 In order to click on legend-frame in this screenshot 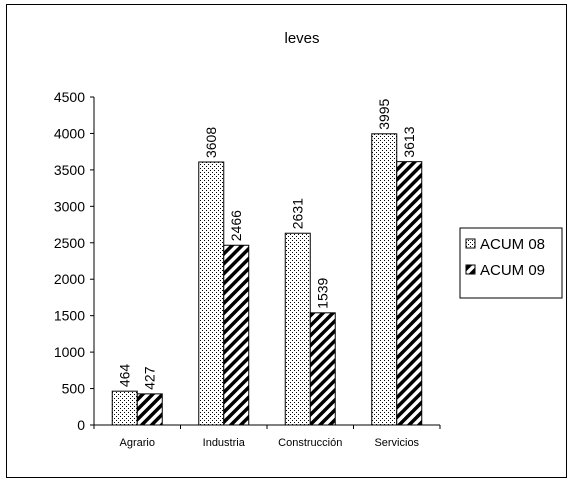, I will do `click(511, 263)`.